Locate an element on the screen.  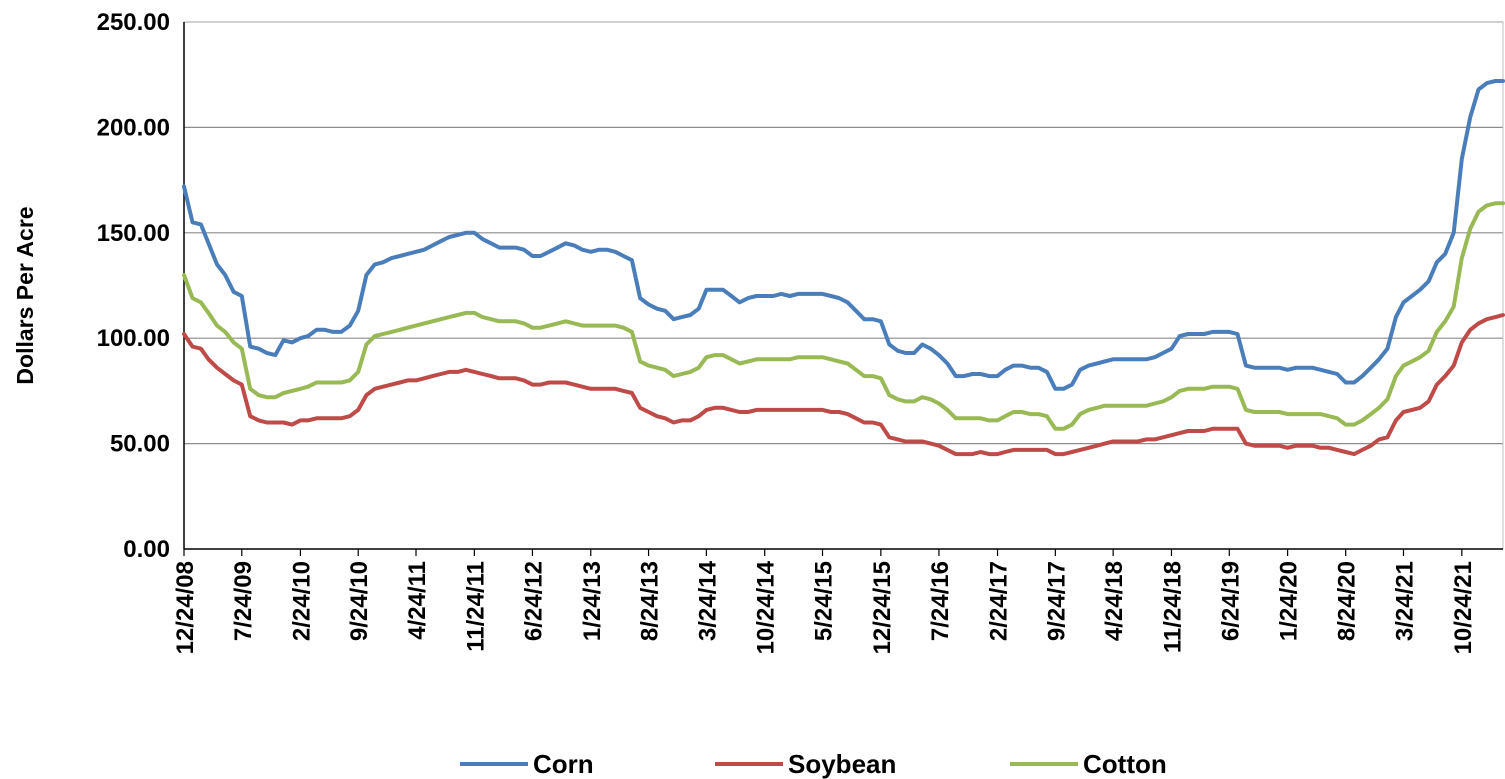
y-tick-label: 200.00 is located at coordinates (133, 127).